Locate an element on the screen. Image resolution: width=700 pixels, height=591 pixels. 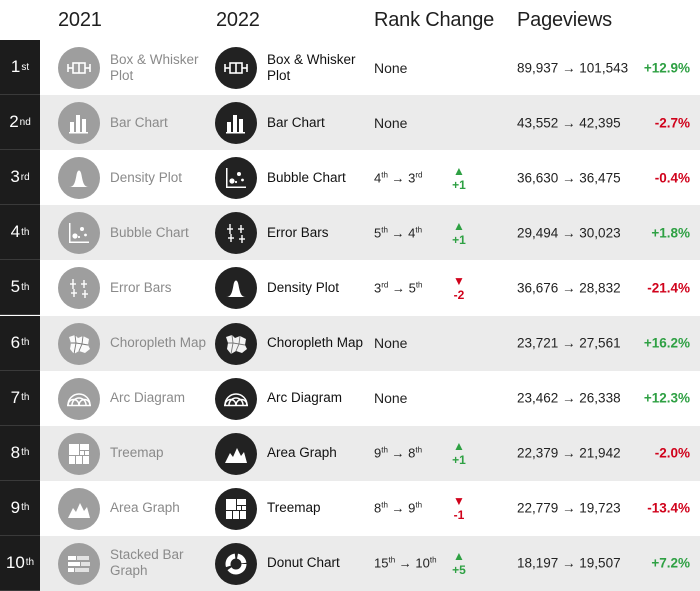
rank-delta-value: -1 is located at coordinates (459, 515).